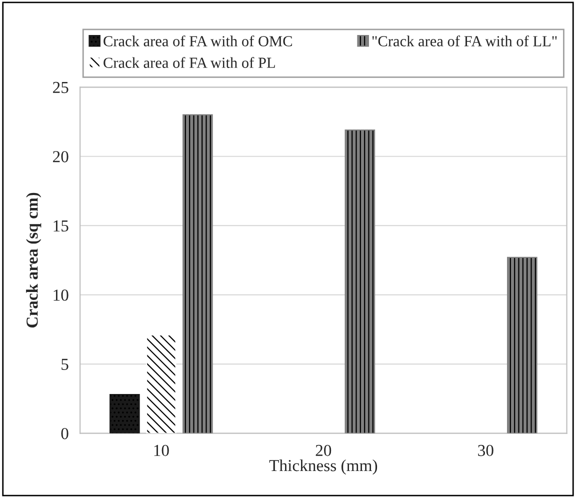 The width and height of the screenshot is (576, 498). I want to click on legend-label: "Crack area of FA with of LL", so click(464, 40).